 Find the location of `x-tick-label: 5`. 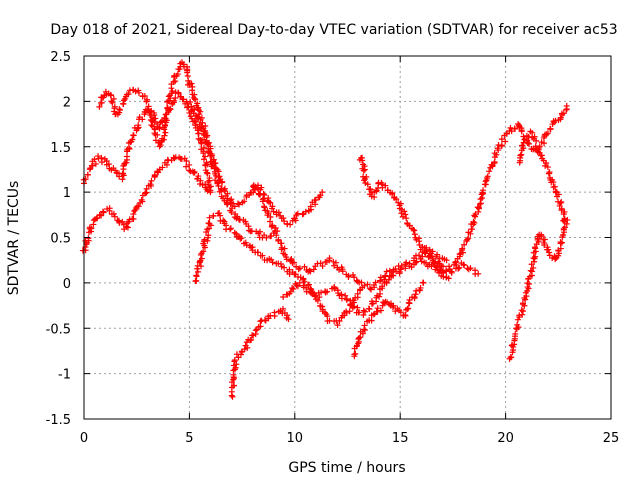

x-tick-label: 5 is located at coordinates (189, 438).